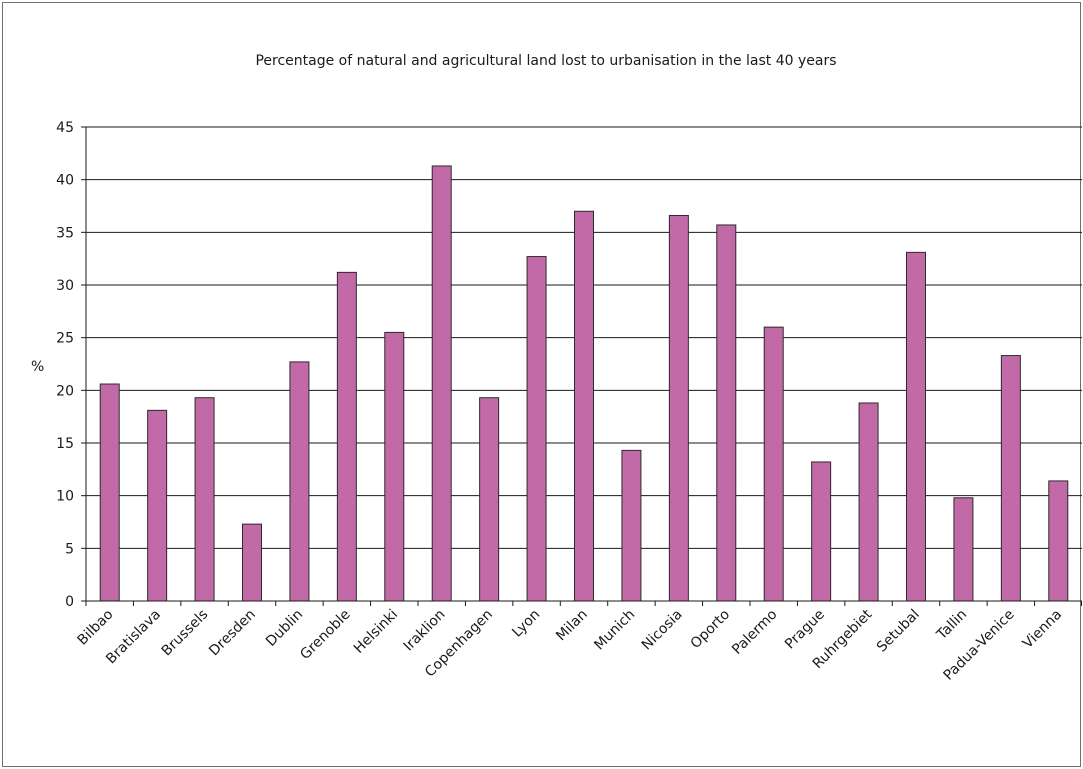  Describe the element at coordinates (678, 408) in the screenshot. I see `bar-nicosia` at that location.